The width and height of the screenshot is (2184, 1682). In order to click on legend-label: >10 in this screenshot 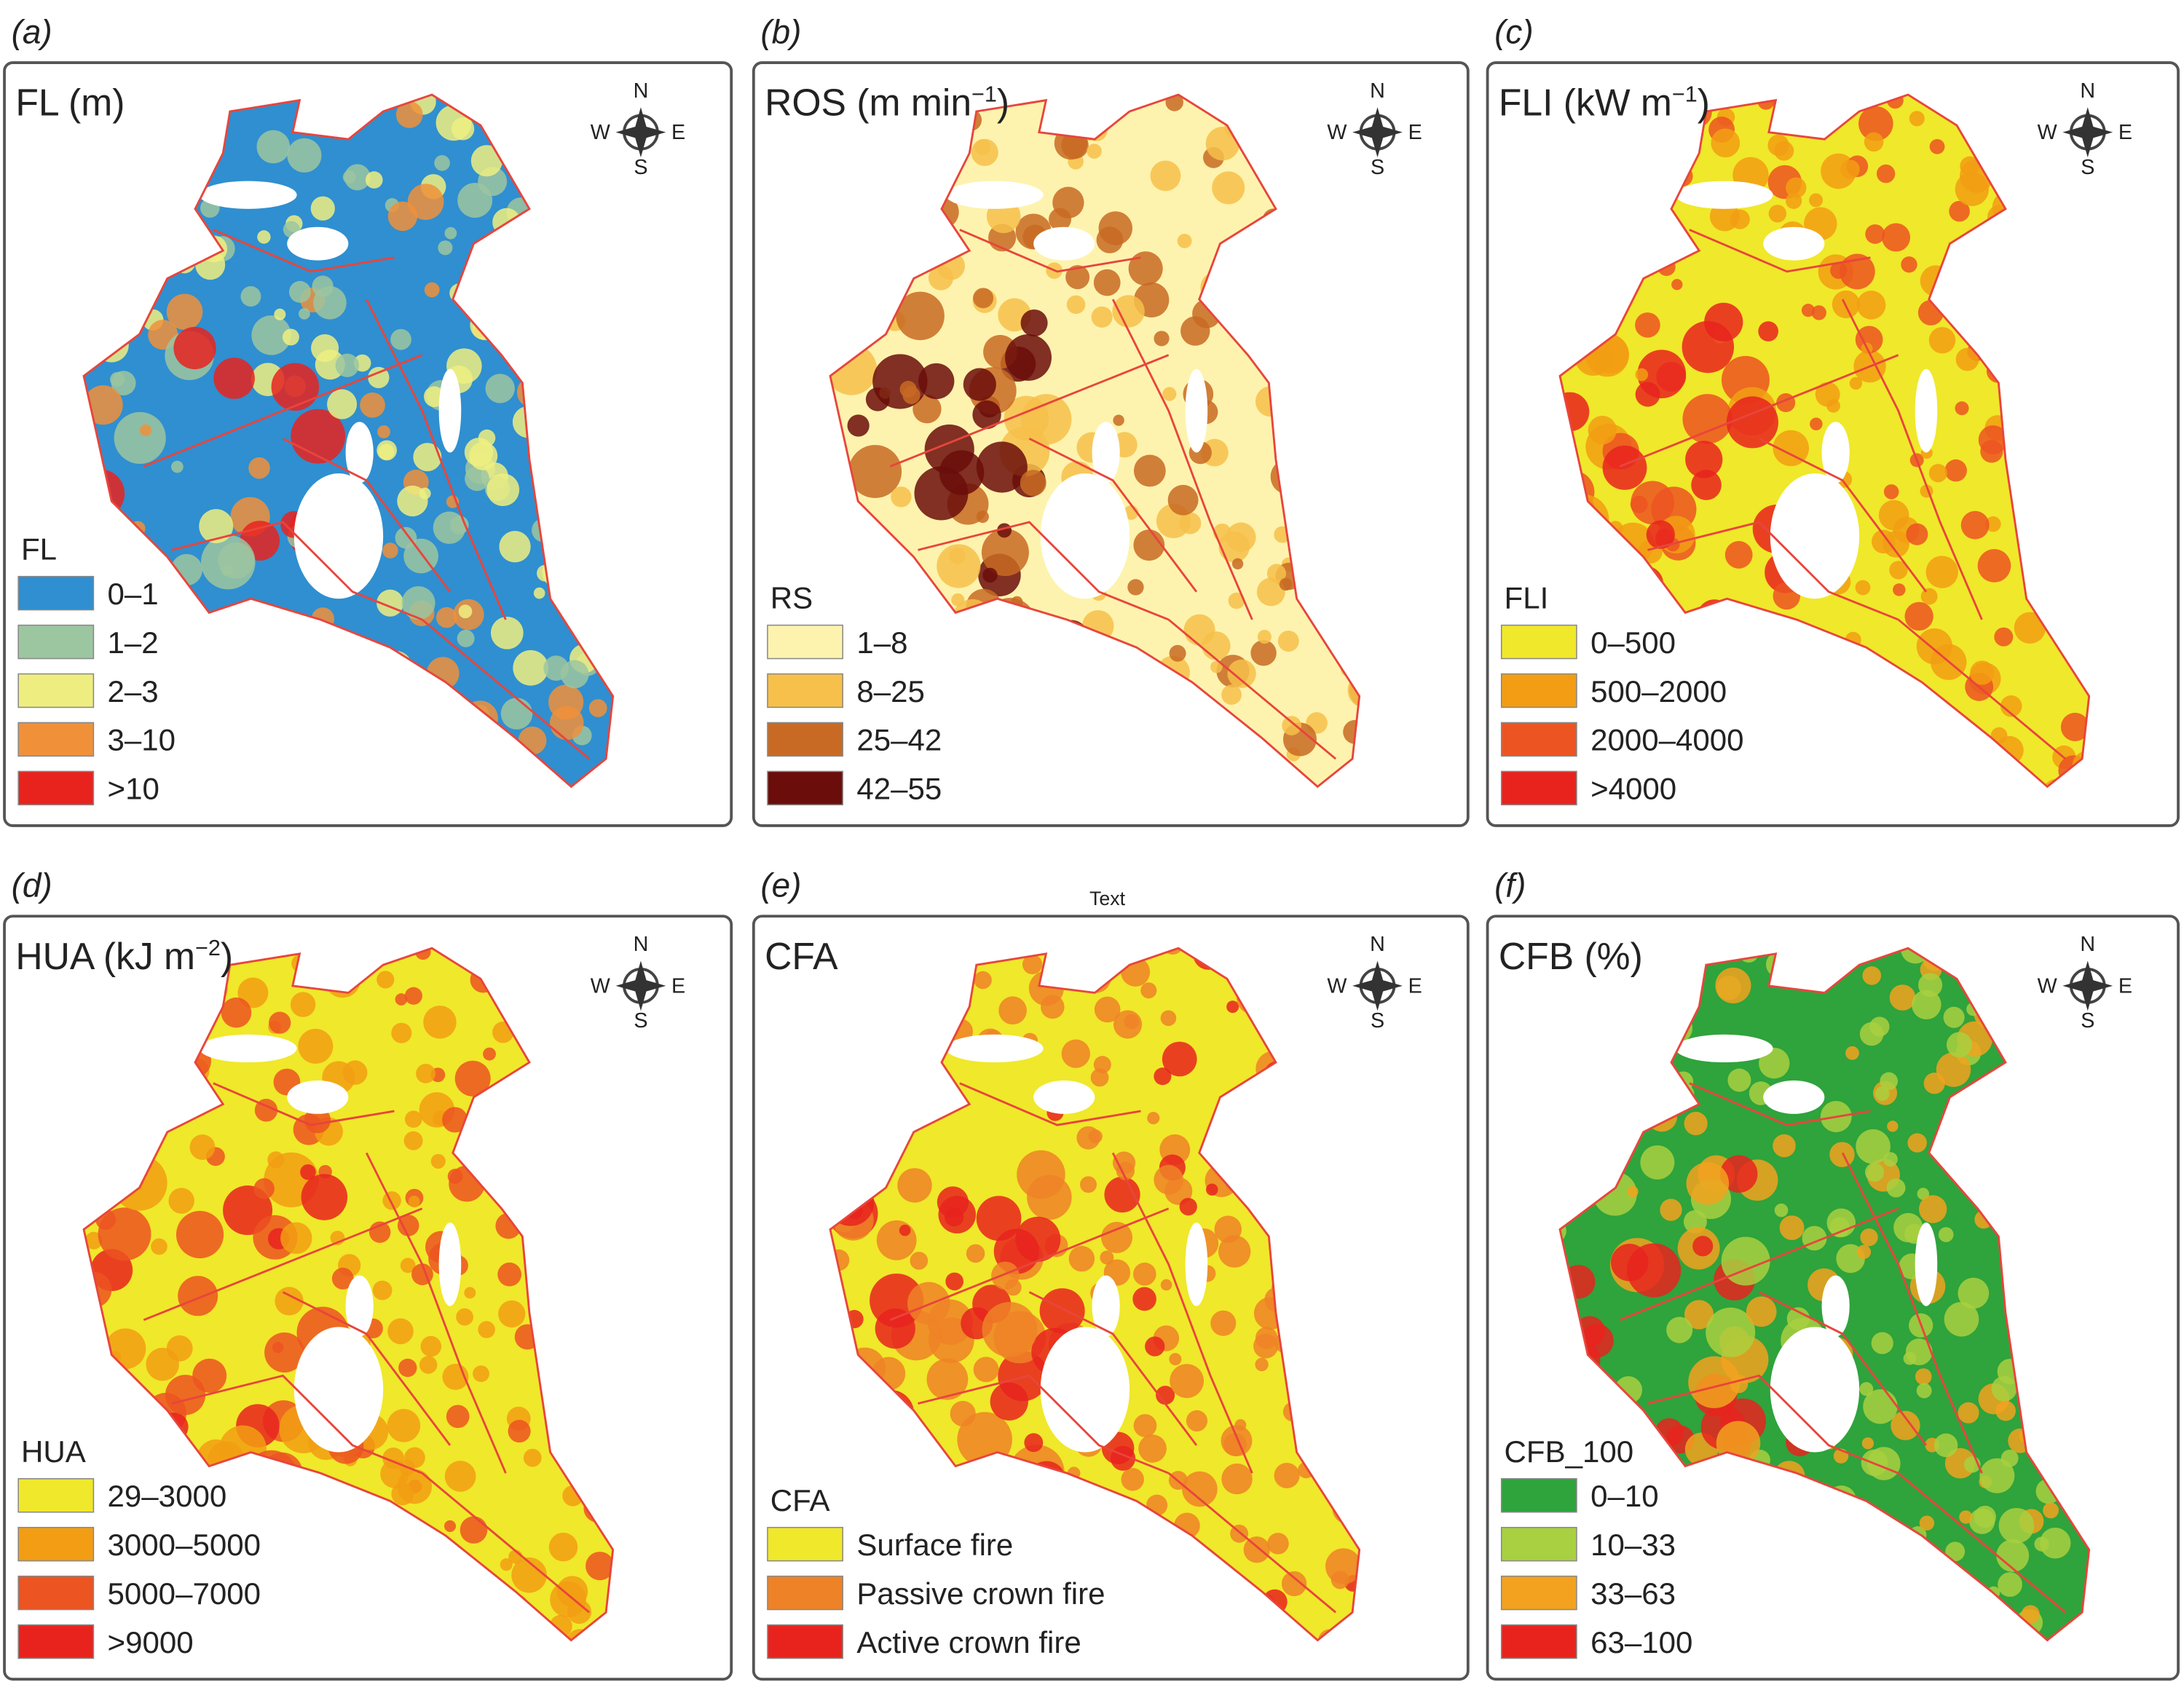, I will do `click(133, 789)`.